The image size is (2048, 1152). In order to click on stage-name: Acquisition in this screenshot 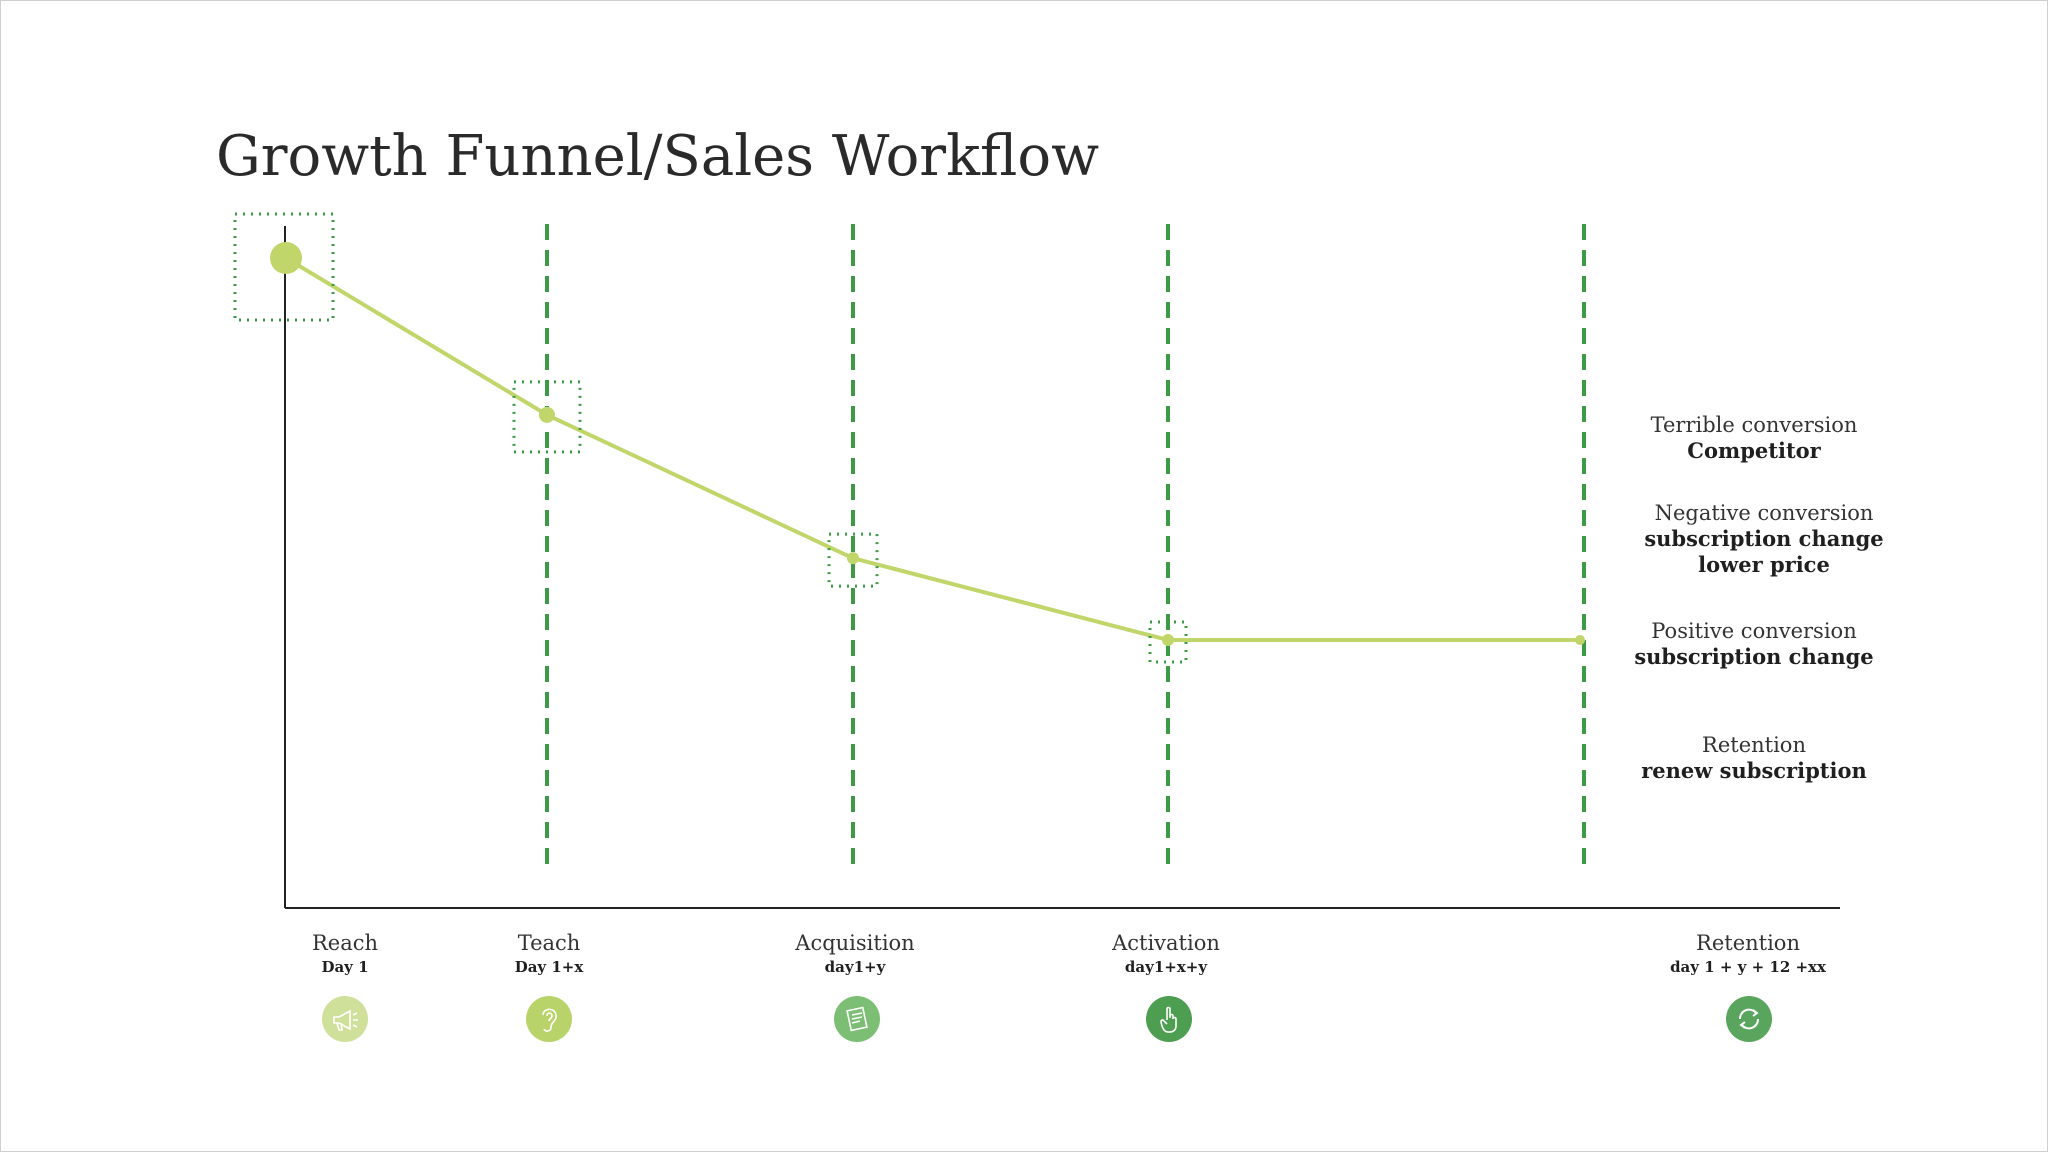, I will do `click(855, 943)`.